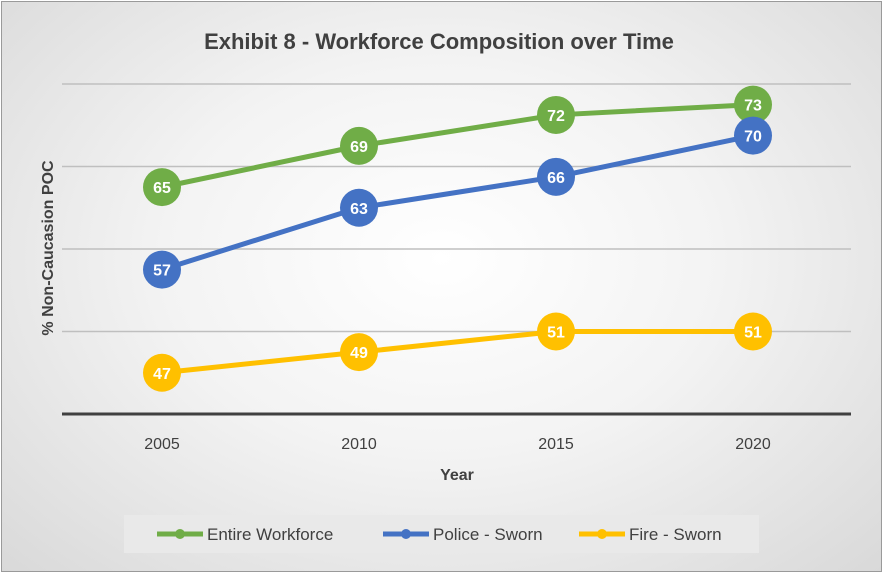  I want to click on legend-item: Fire - Sworn, so click(650, 534).